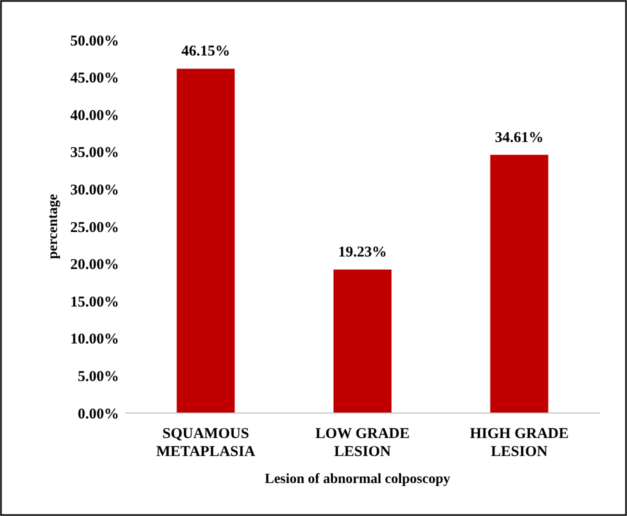  I want to click on y-tick-label: 0.00%, so click(98, 414).